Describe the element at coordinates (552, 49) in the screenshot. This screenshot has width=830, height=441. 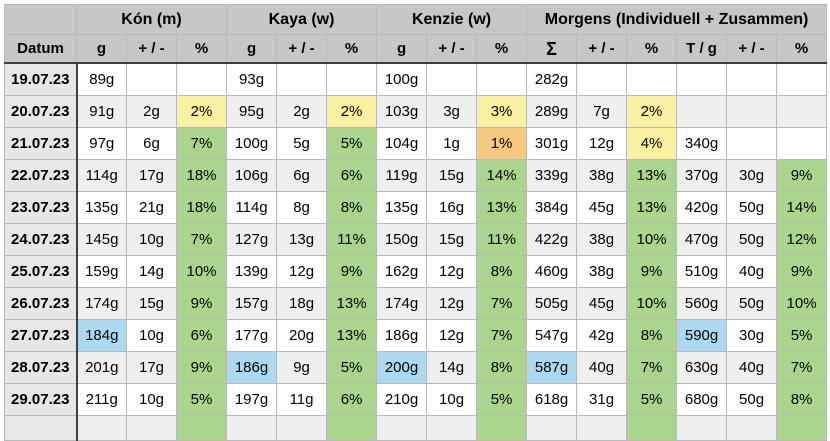
I see `column-header-cell: Σ` at that location.